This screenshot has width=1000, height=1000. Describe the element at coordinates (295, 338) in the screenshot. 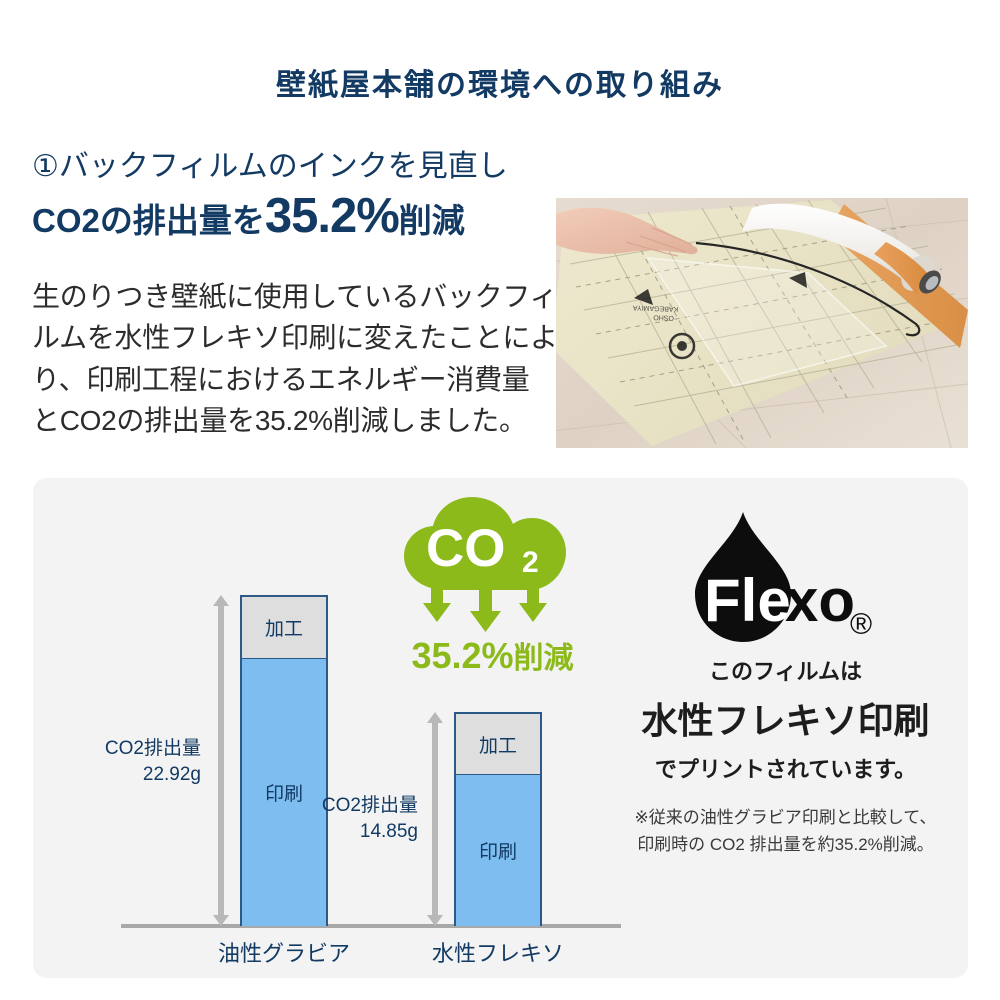

I see `body-line-2: ルムを水性フレキソ印刷に変えたことによ` at that location.